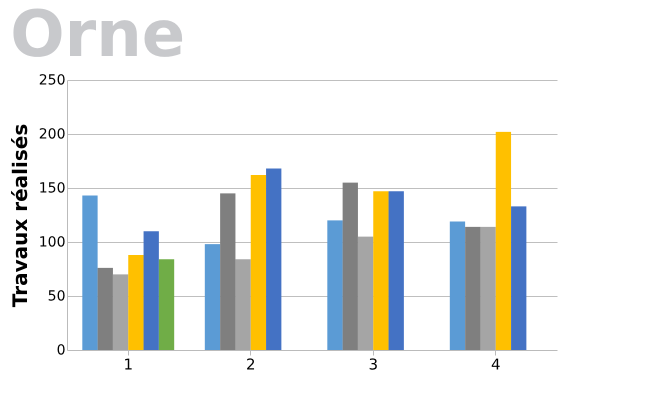 The width and height of the screenshot is (645, 418). What do you see at coordinates (251, 365) in the screenshot?
I see `x-tick-label: 2` at bounding box center [251, 365].